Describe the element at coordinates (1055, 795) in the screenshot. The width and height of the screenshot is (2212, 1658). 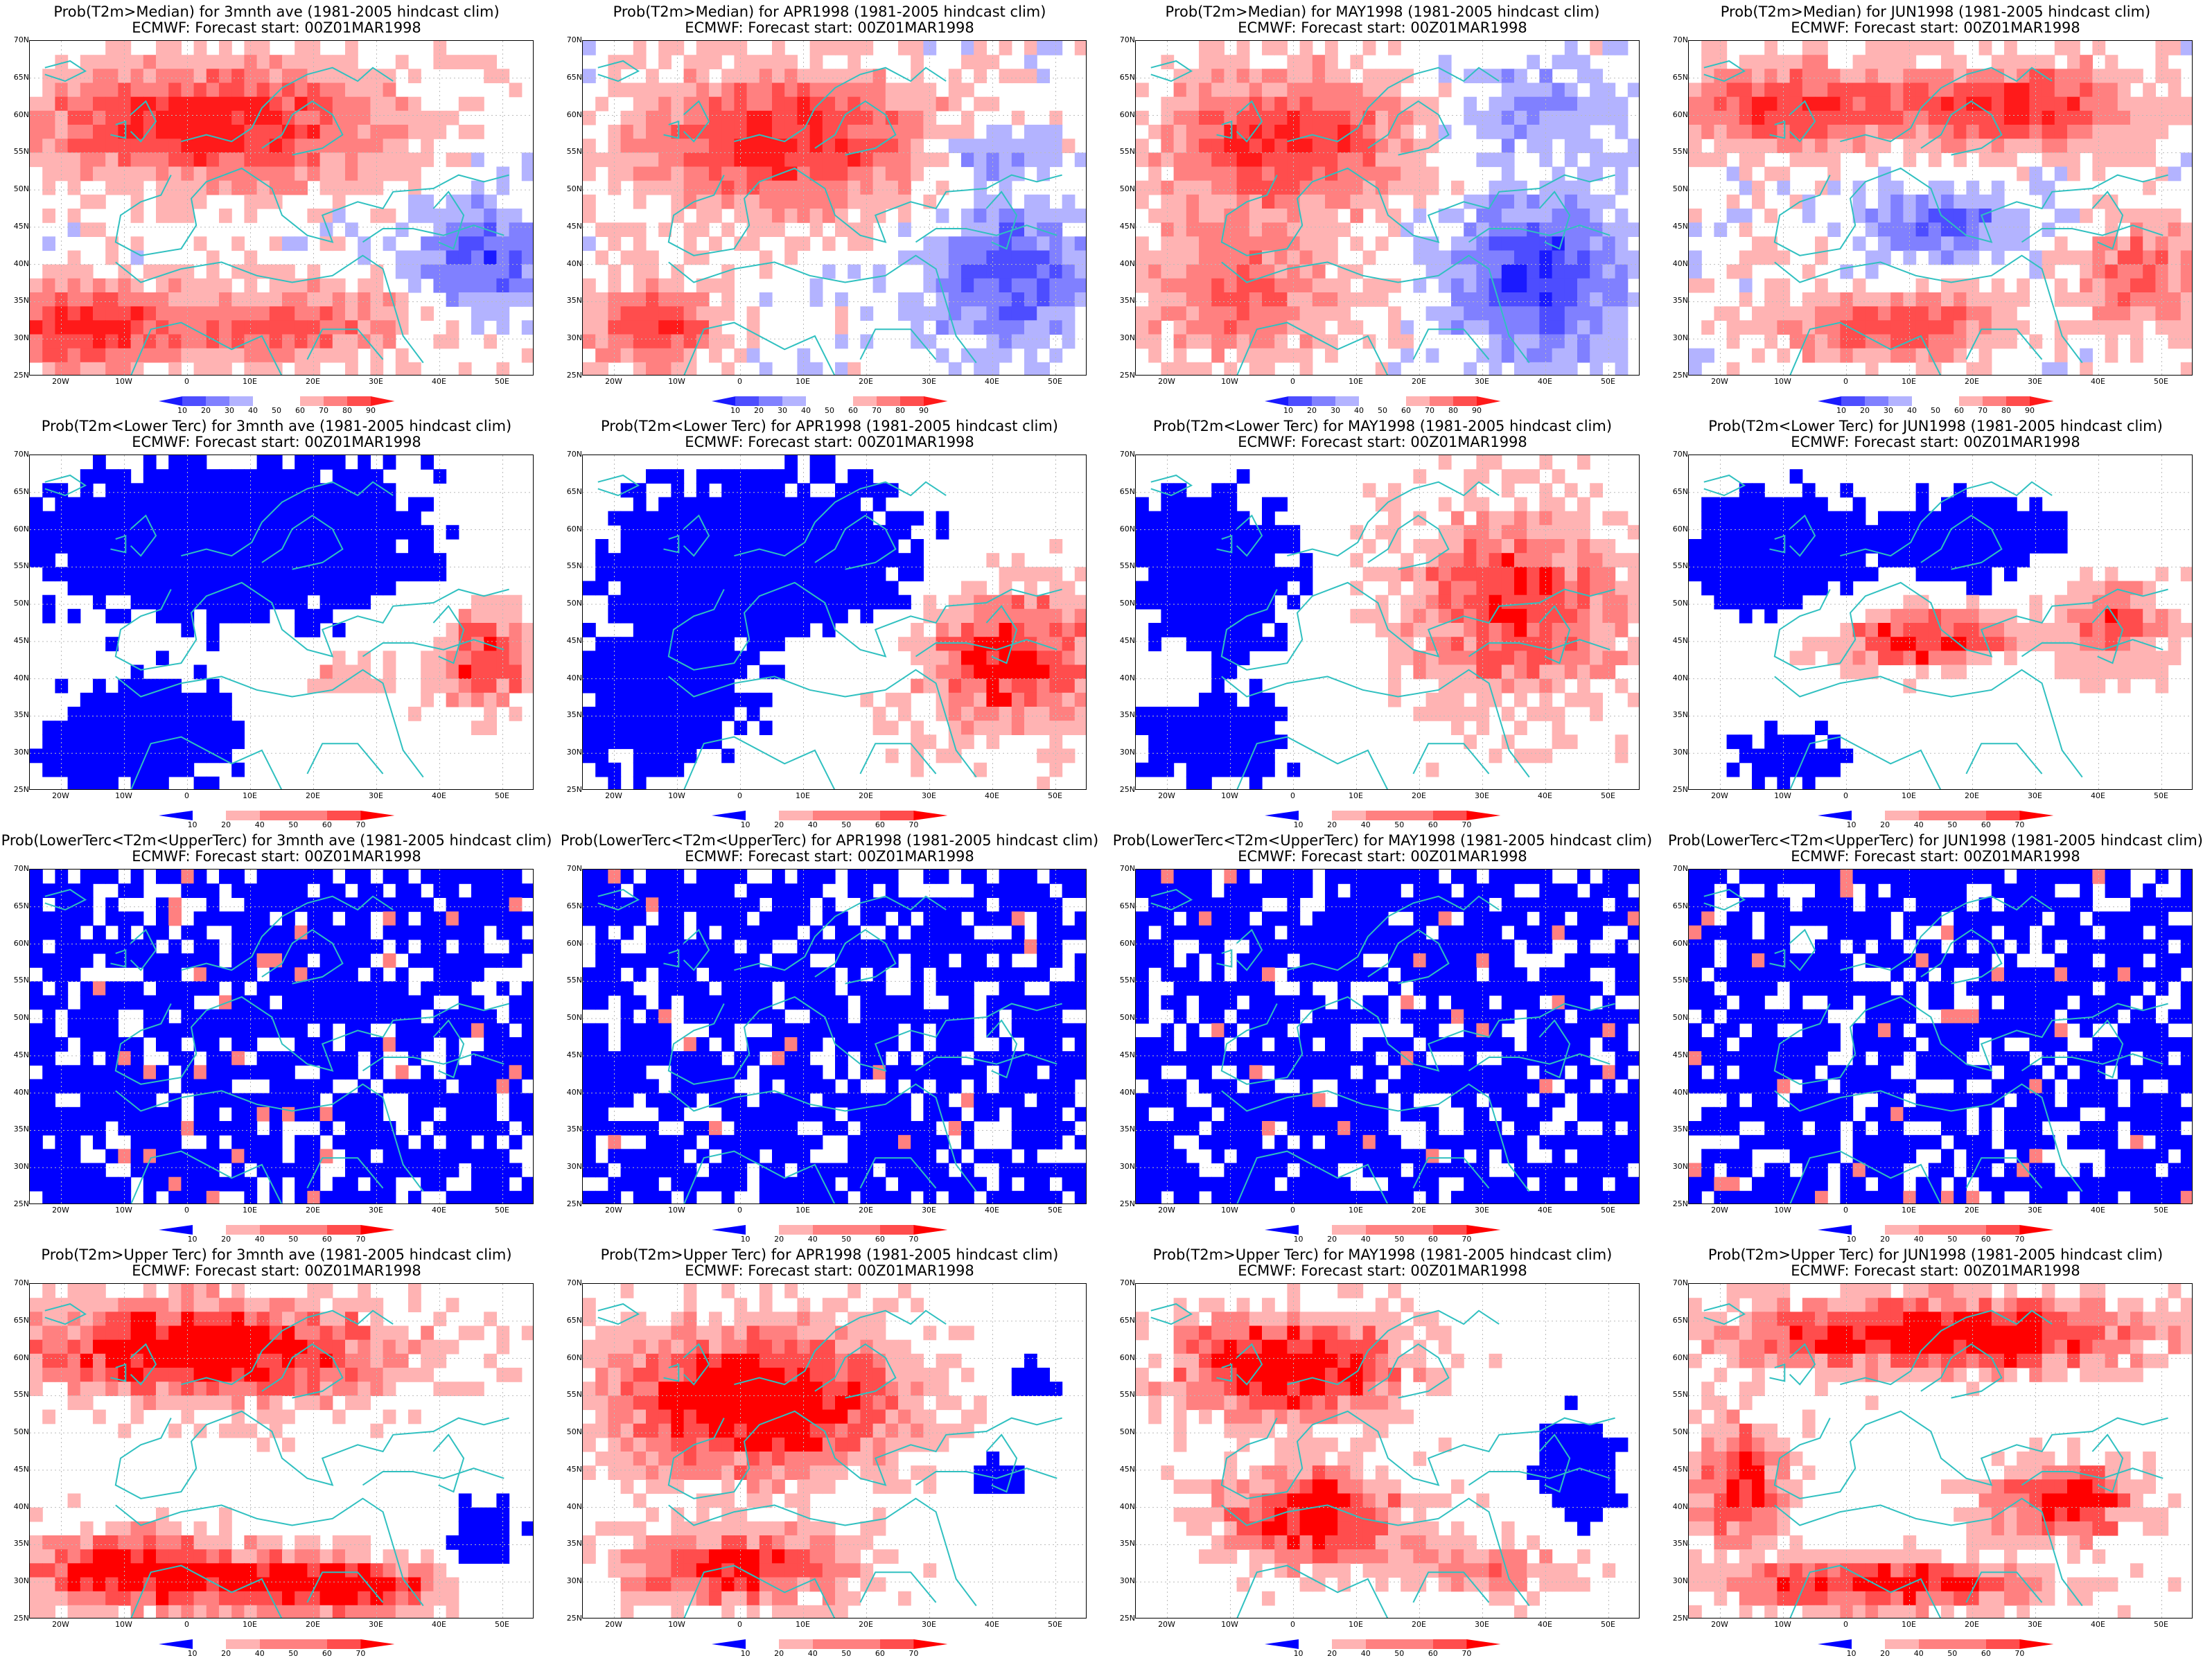
I see `lon-tick-label: 50E` at that location.